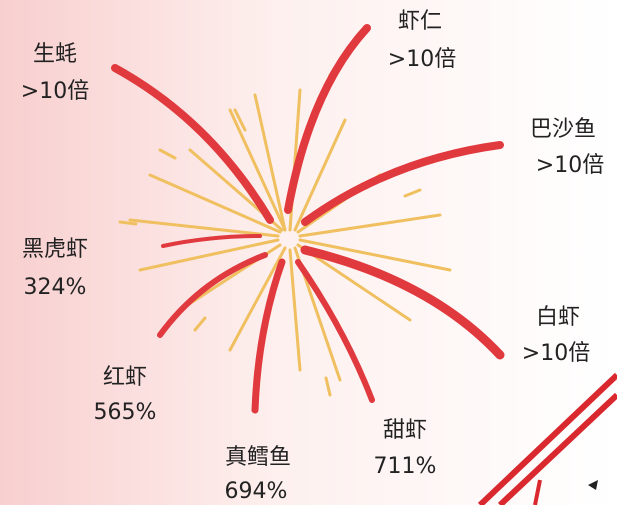 The image size is (617, 505). What do you see at coordinates (55, 249) in the screenshot?
I see `item-name: 黑虎虾` at bounding box center [55, 249].